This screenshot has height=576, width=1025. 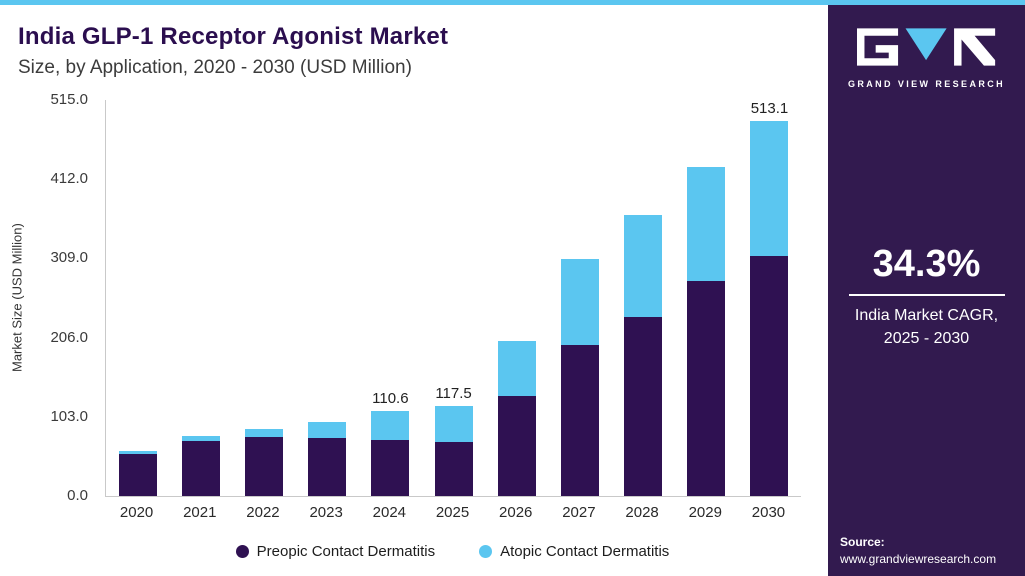 I want to click on x-tick-label: 2020, so click(x=136, y=512).